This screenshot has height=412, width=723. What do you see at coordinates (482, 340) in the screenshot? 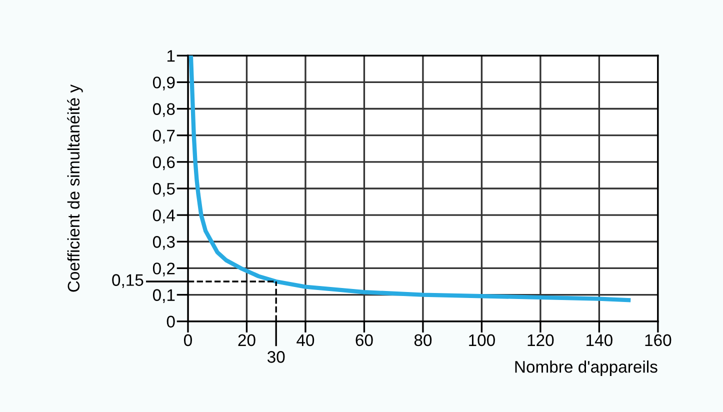
I see `x-tick-label: 100` at bounding box center [482, 340].